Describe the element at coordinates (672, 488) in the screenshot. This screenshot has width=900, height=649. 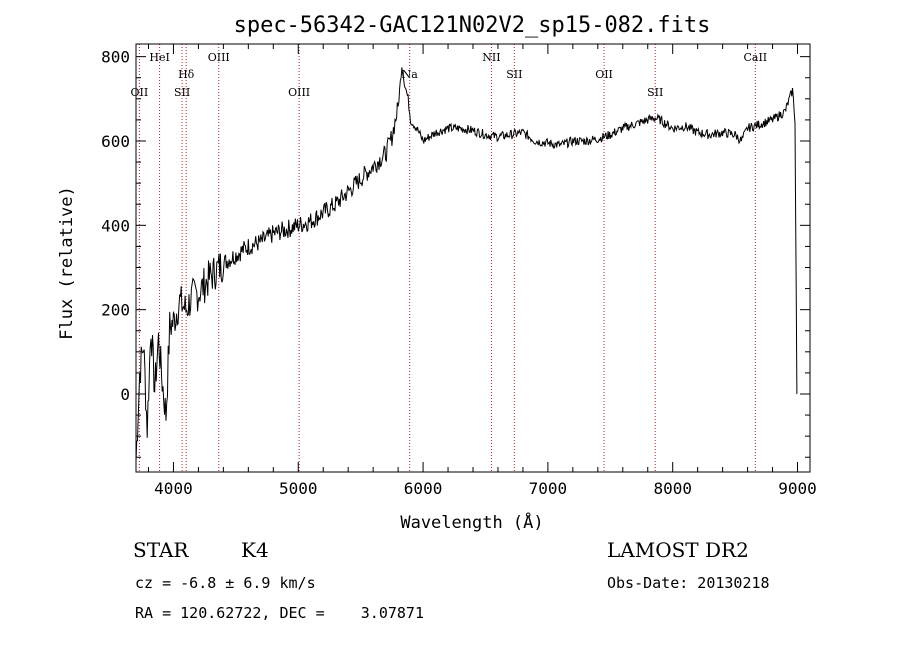
I see `x-tick-label: 8000` at that location.